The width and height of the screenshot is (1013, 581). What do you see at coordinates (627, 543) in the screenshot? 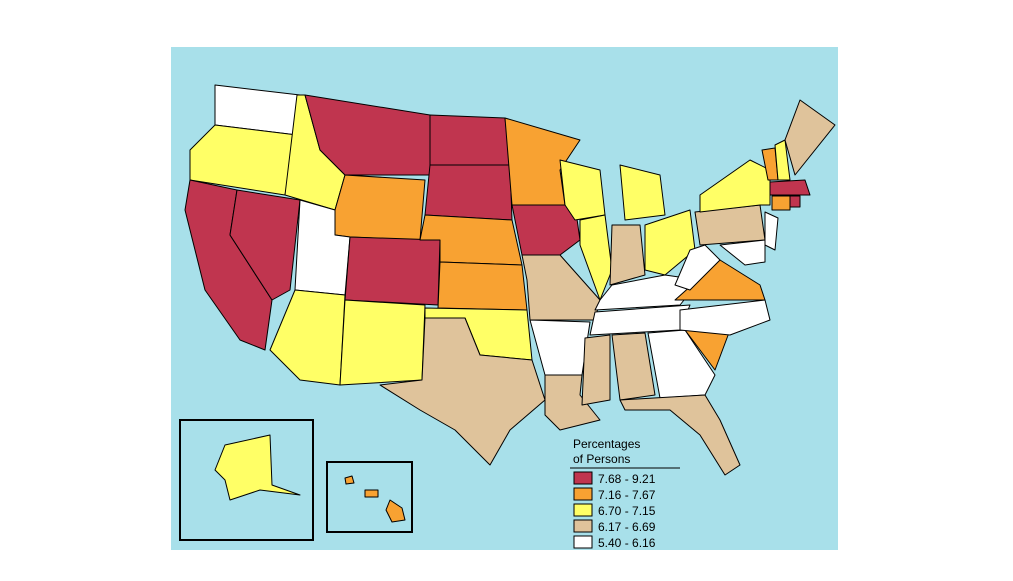
I see `legend-label: 5.40 - 6.16` at bounding box center [627, 543].